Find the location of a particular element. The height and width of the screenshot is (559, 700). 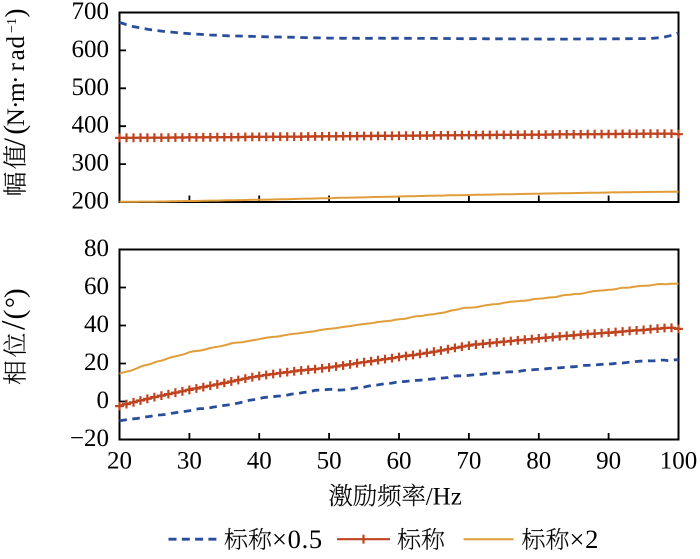

svg-text: m is located at coordinates (16, 92).